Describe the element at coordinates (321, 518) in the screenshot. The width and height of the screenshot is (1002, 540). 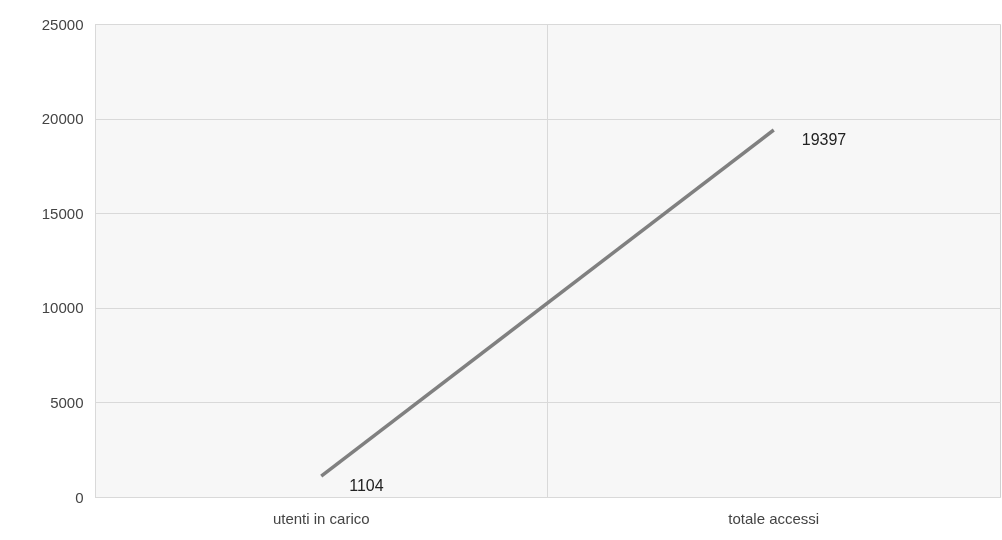
I see `x-tick-label: utenti in carico` at that location.